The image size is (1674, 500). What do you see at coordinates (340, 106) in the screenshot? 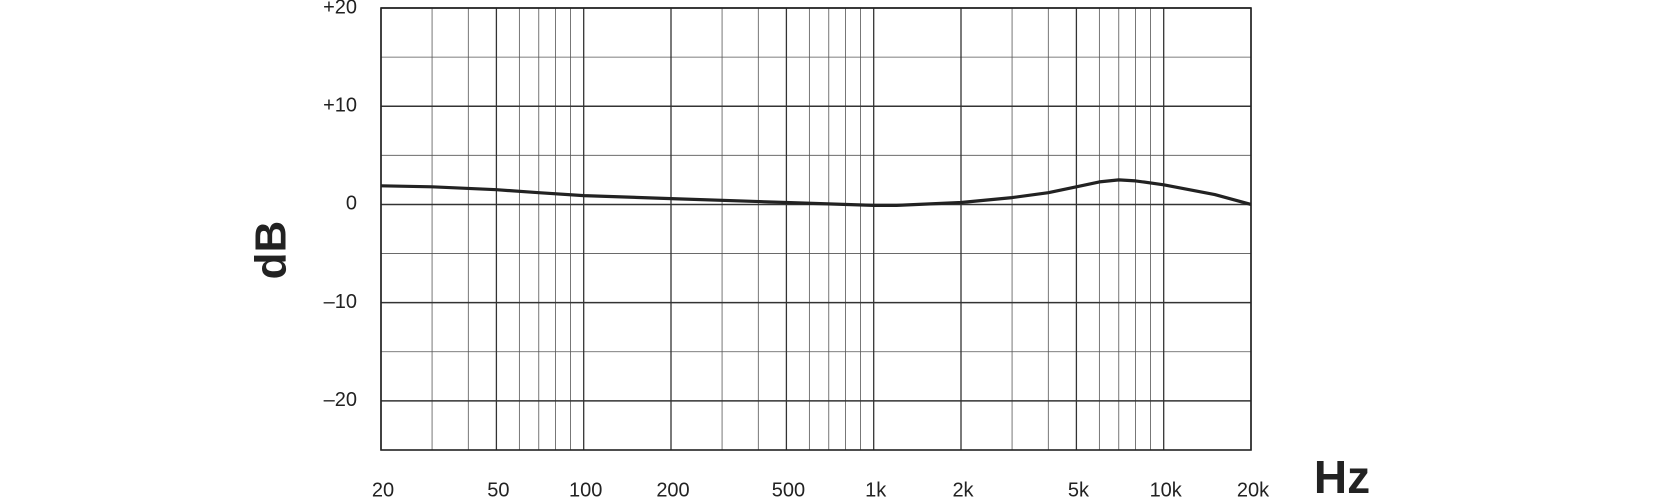
I see `y-tick-label: +10` at bounding box center [340, 106].